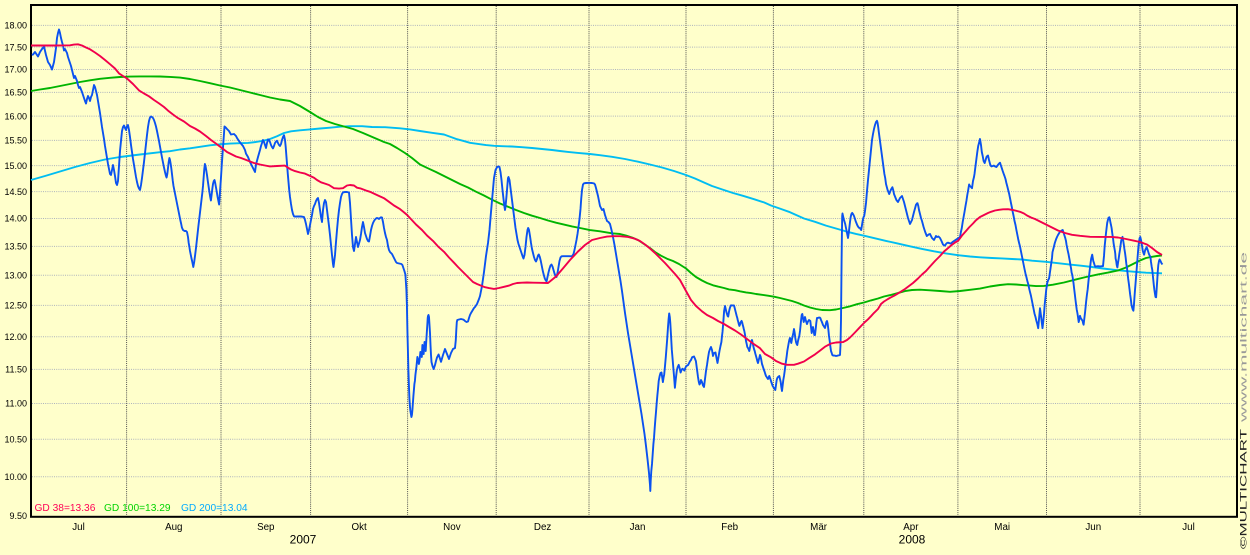 This screenshot has height=555, width=1250. I want to click on svg-text: 17.50, so click(15, 47).